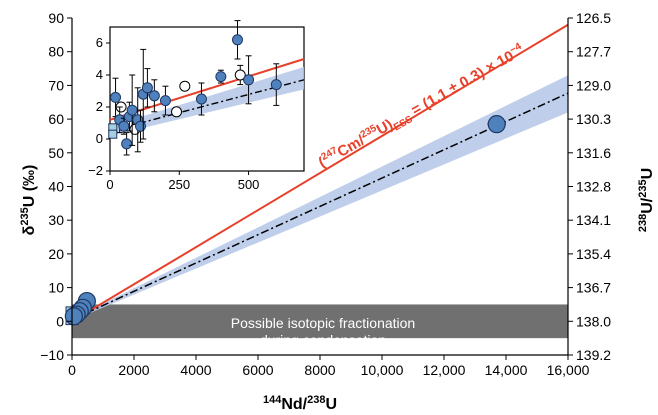 Image resolution: width=658 pixels, height=415 pixels. What do you see at coordinates (385, 127) in the screenshot?
I see `ess-mid2: U)` at bounding box center [385, 127].